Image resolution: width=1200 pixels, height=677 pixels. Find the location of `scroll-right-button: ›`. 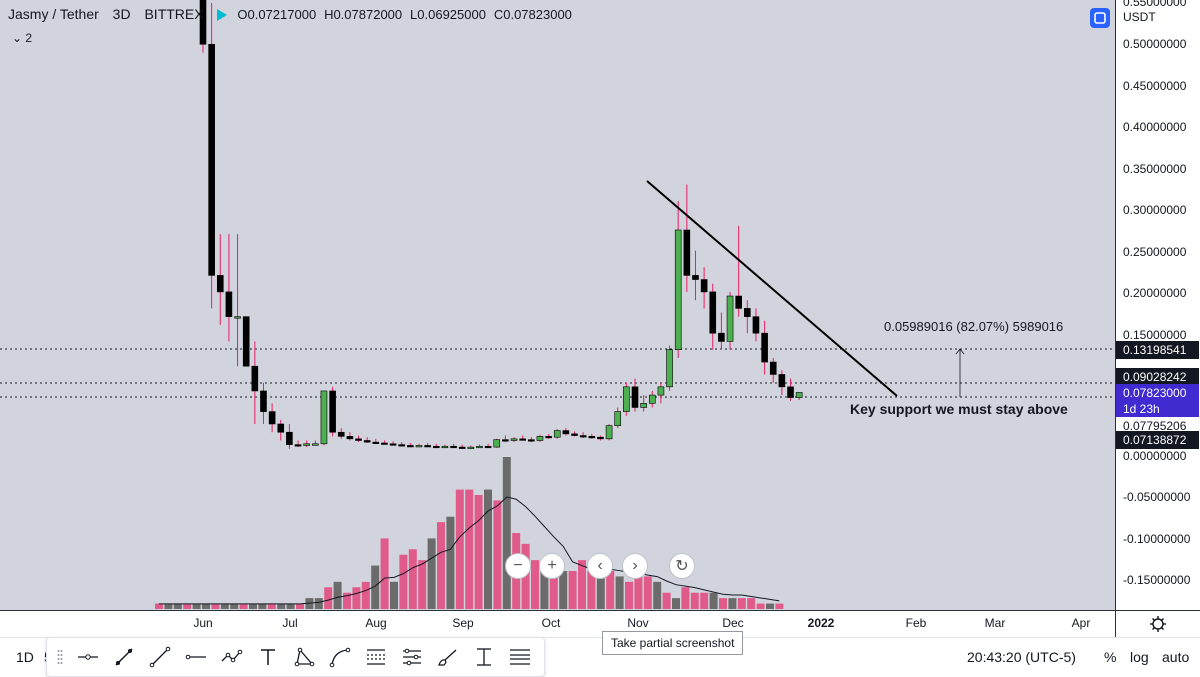

scroll-right-button: › is located at coordinates (635, 566).